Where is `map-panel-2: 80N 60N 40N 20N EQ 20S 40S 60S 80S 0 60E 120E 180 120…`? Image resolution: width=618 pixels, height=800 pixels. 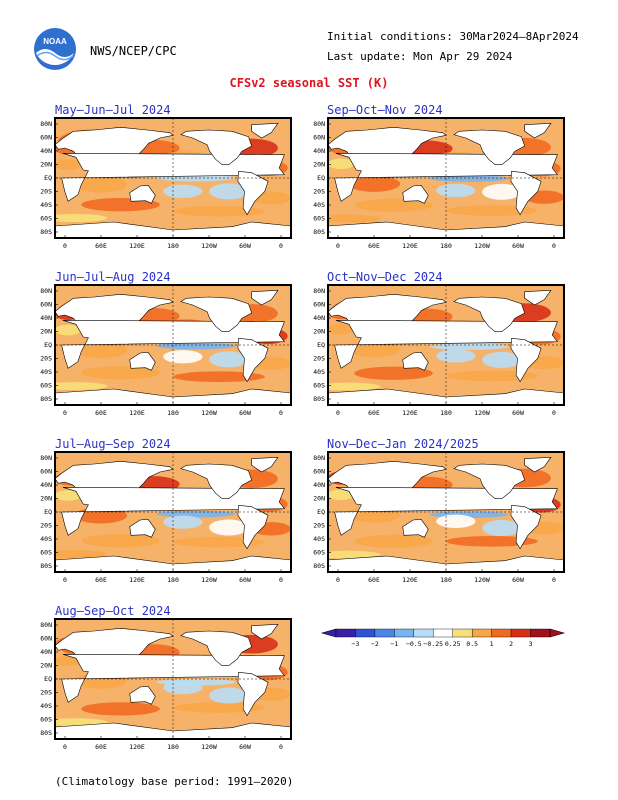
map-panel-2: 80N 60N 40N 20N EQ 20S 40S 60S 80S 0 60E 120E 180 120… is located at coordinates (448, 191).